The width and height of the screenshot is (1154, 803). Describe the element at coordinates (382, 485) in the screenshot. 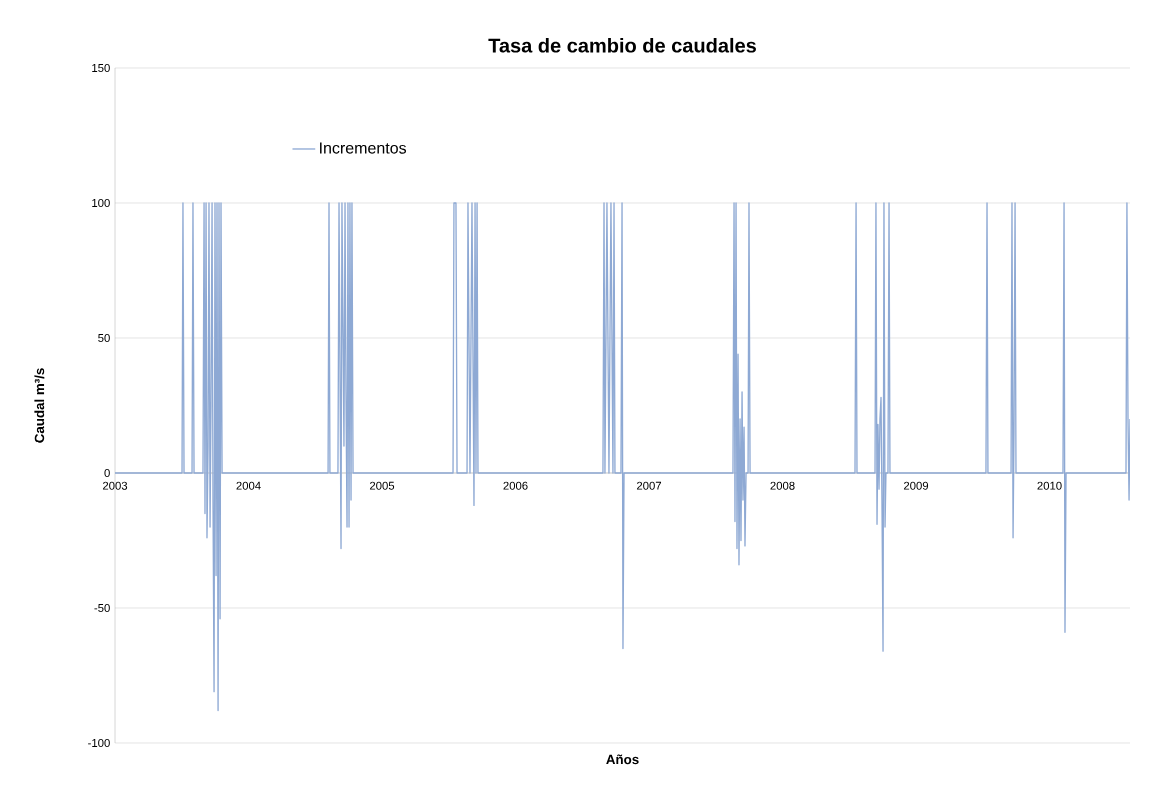

I see `x-tick-label: 2005` at that location.